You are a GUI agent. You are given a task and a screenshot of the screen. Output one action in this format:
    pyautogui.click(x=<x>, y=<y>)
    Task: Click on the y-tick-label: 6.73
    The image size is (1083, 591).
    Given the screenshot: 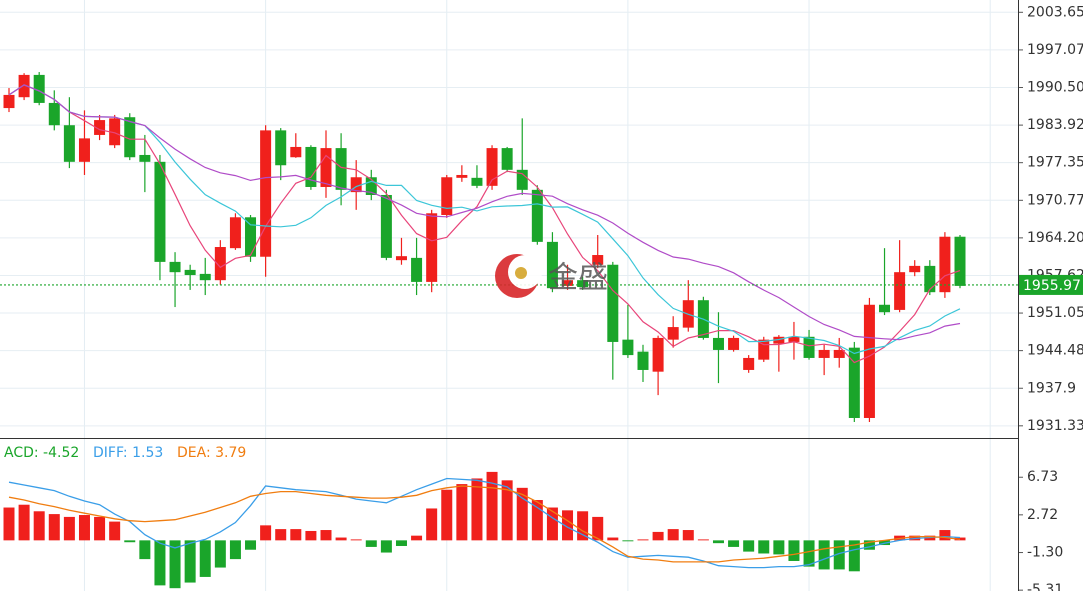 What is the action you would take?
    pyautogui.click(x=1042, y=477)
    